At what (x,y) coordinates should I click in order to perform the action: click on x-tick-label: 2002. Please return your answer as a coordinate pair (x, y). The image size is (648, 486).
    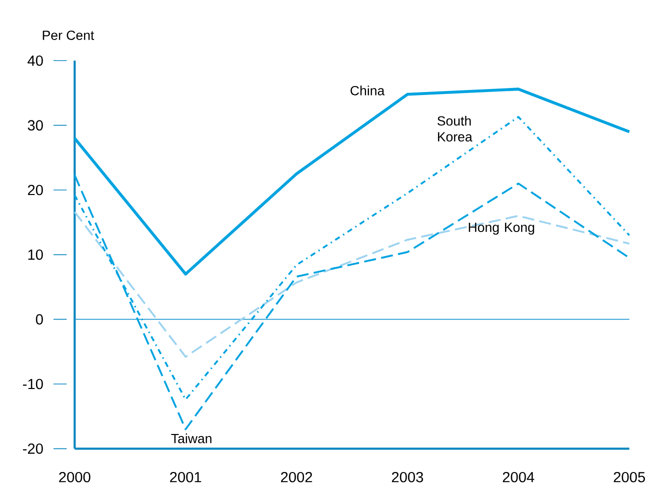
    Looking at the image, I should click on (296, 477).